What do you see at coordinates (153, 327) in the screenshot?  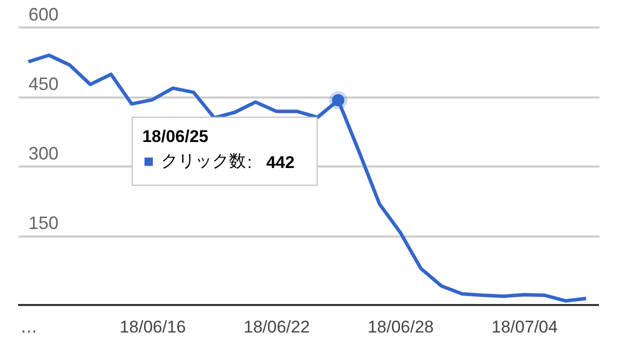 I see `x-tick-label: 18/06/16` at bounding box center [153, 327].